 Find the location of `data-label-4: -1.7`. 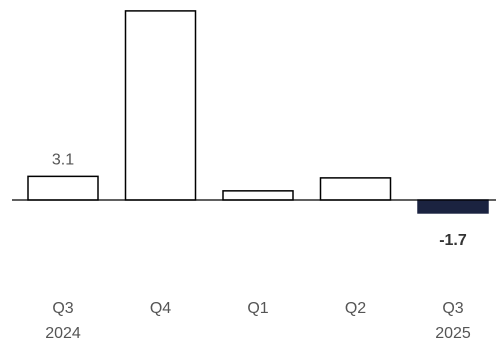

data-label-4: -1.7 is located at coordinates (453, 240).